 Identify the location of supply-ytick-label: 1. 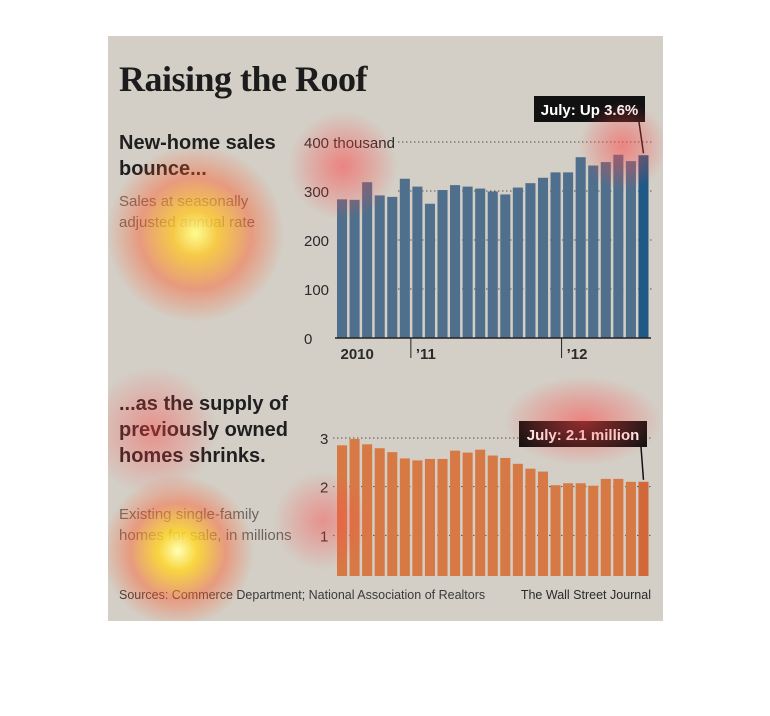
(324, 536).